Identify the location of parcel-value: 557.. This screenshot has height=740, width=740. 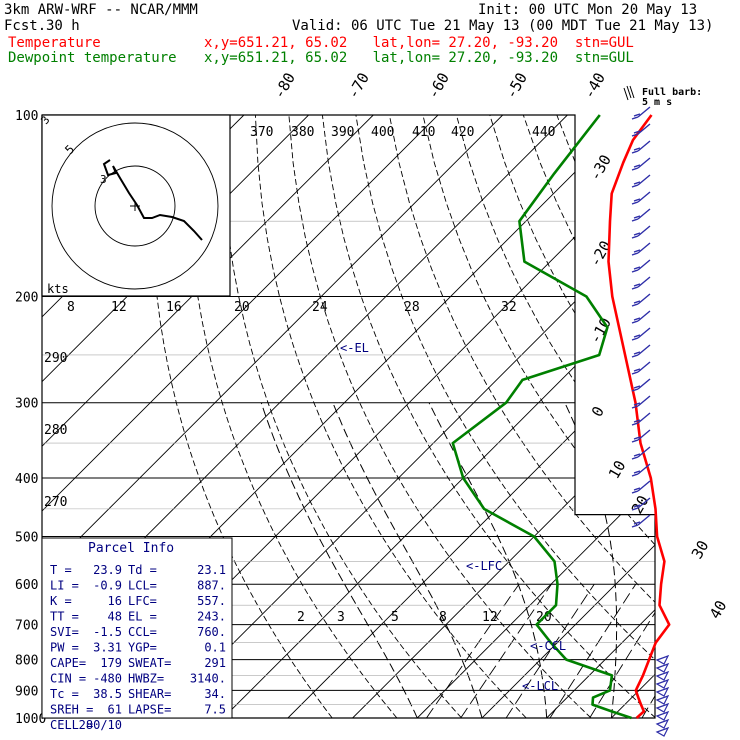
(211, 601).